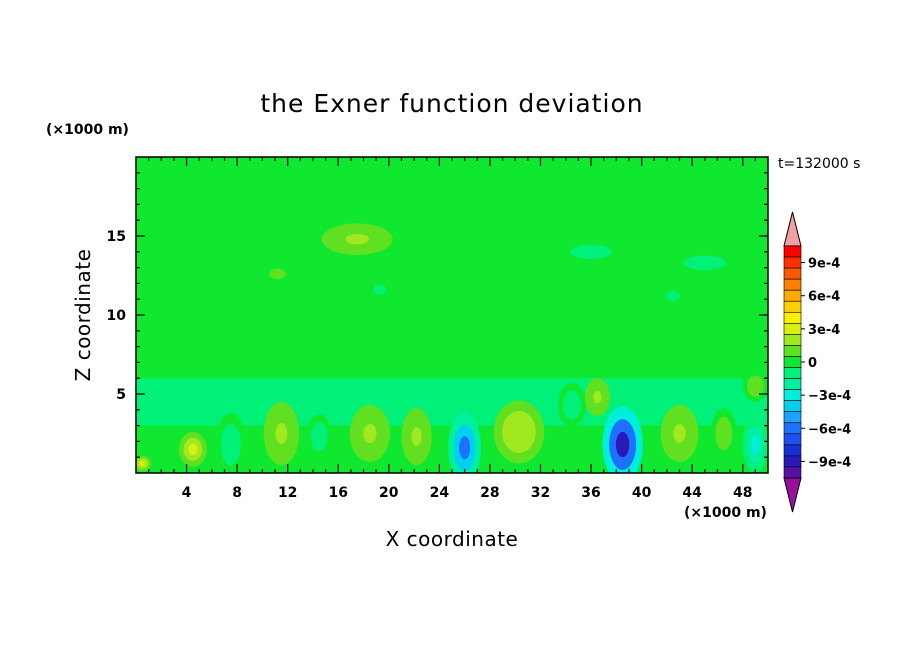  Describe the element at coordinates (187, 493) in the screenshot. I see `x-tick-label: 4` at that location.